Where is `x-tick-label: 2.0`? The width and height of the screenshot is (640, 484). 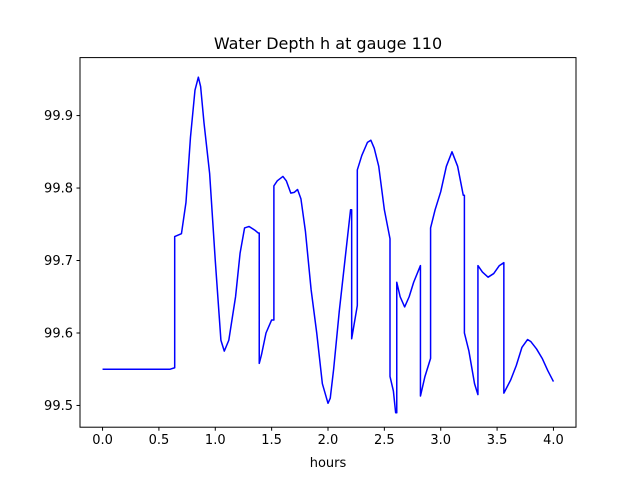
x-tick-label: 2.0 is located at coordinates (328, 440).